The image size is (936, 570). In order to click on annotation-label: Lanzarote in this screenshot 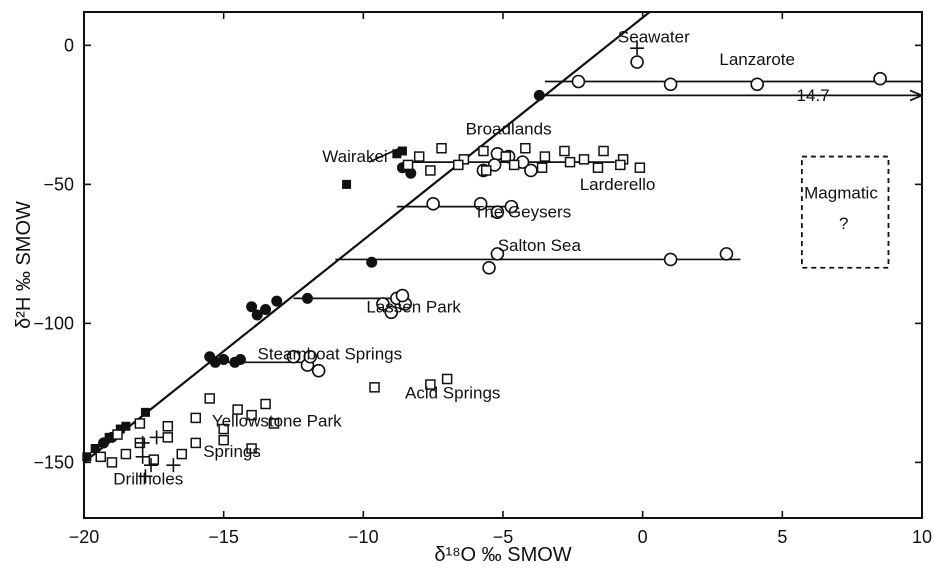, I will do `click(757, 59)`.